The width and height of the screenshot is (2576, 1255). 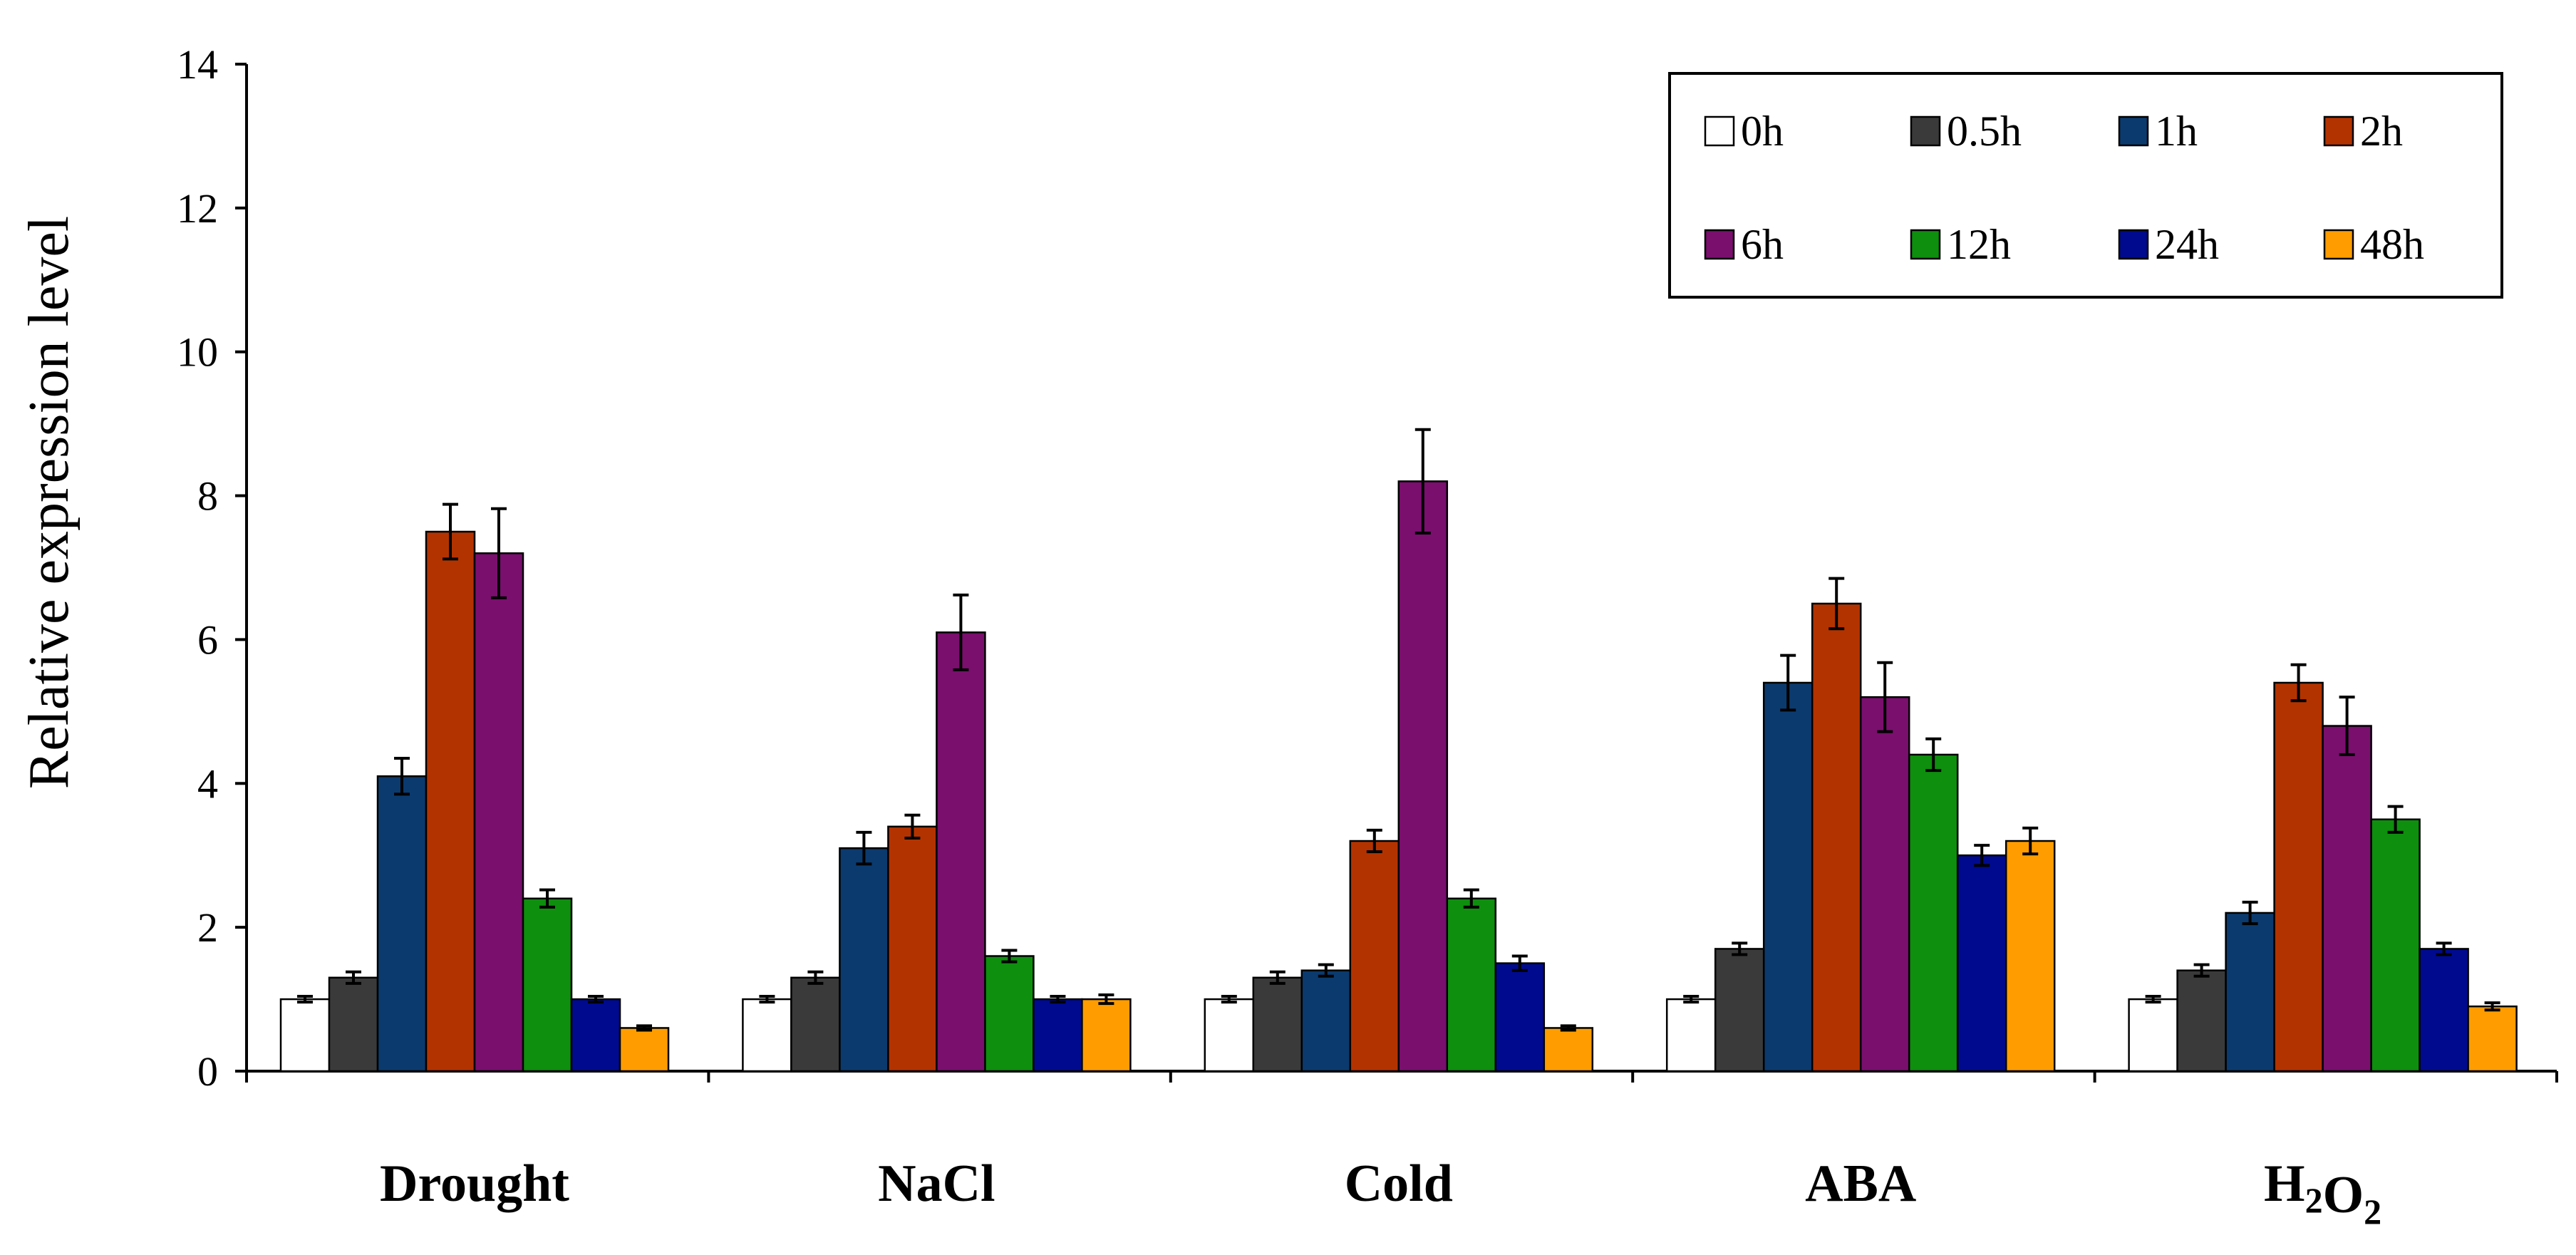 What do you see at coordinates (198, 64) in the screenshot?
I see `y-tick-label: 14` at bounding box center [198, 64].